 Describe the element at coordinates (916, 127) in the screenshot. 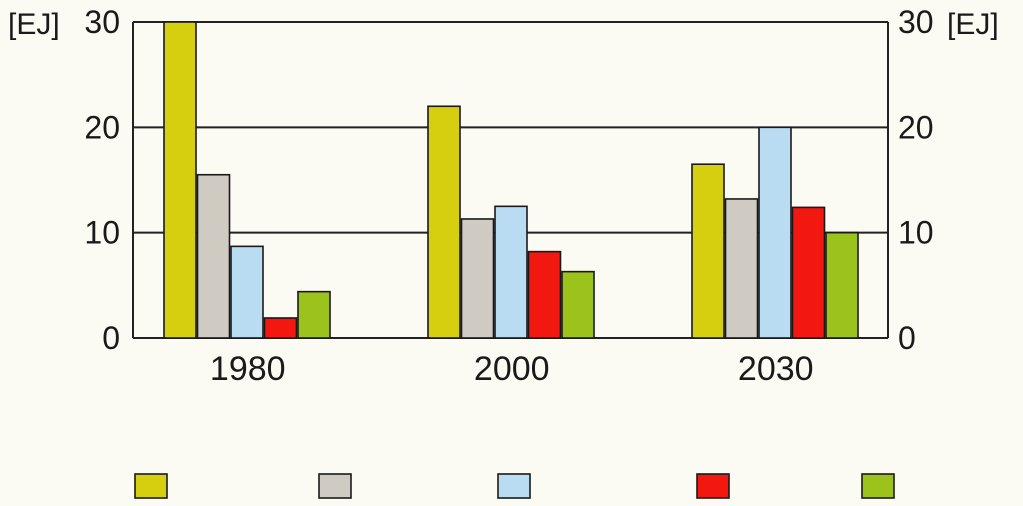

I see `y-tick-right: 20` at that location.